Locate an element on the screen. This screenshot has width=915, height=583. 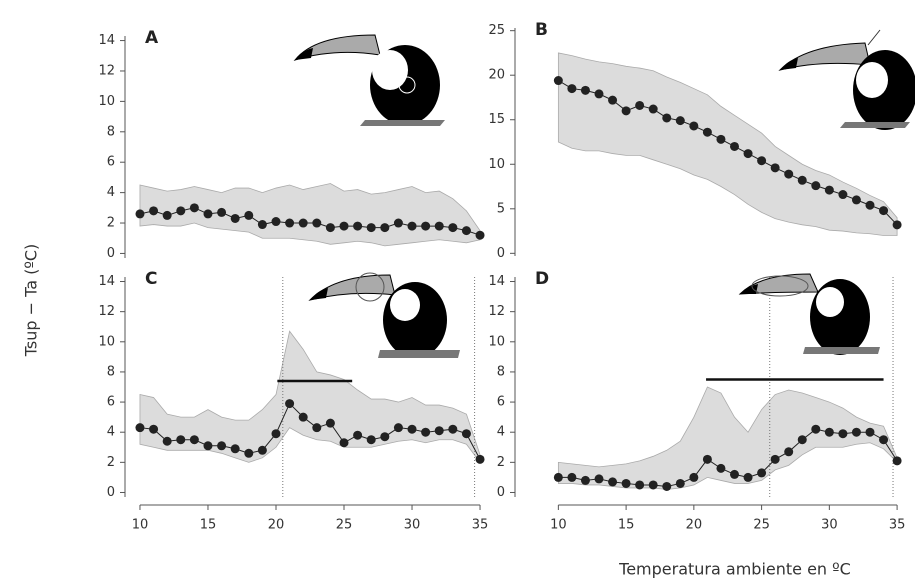
toucan-d is located at coordinates (809, 314).